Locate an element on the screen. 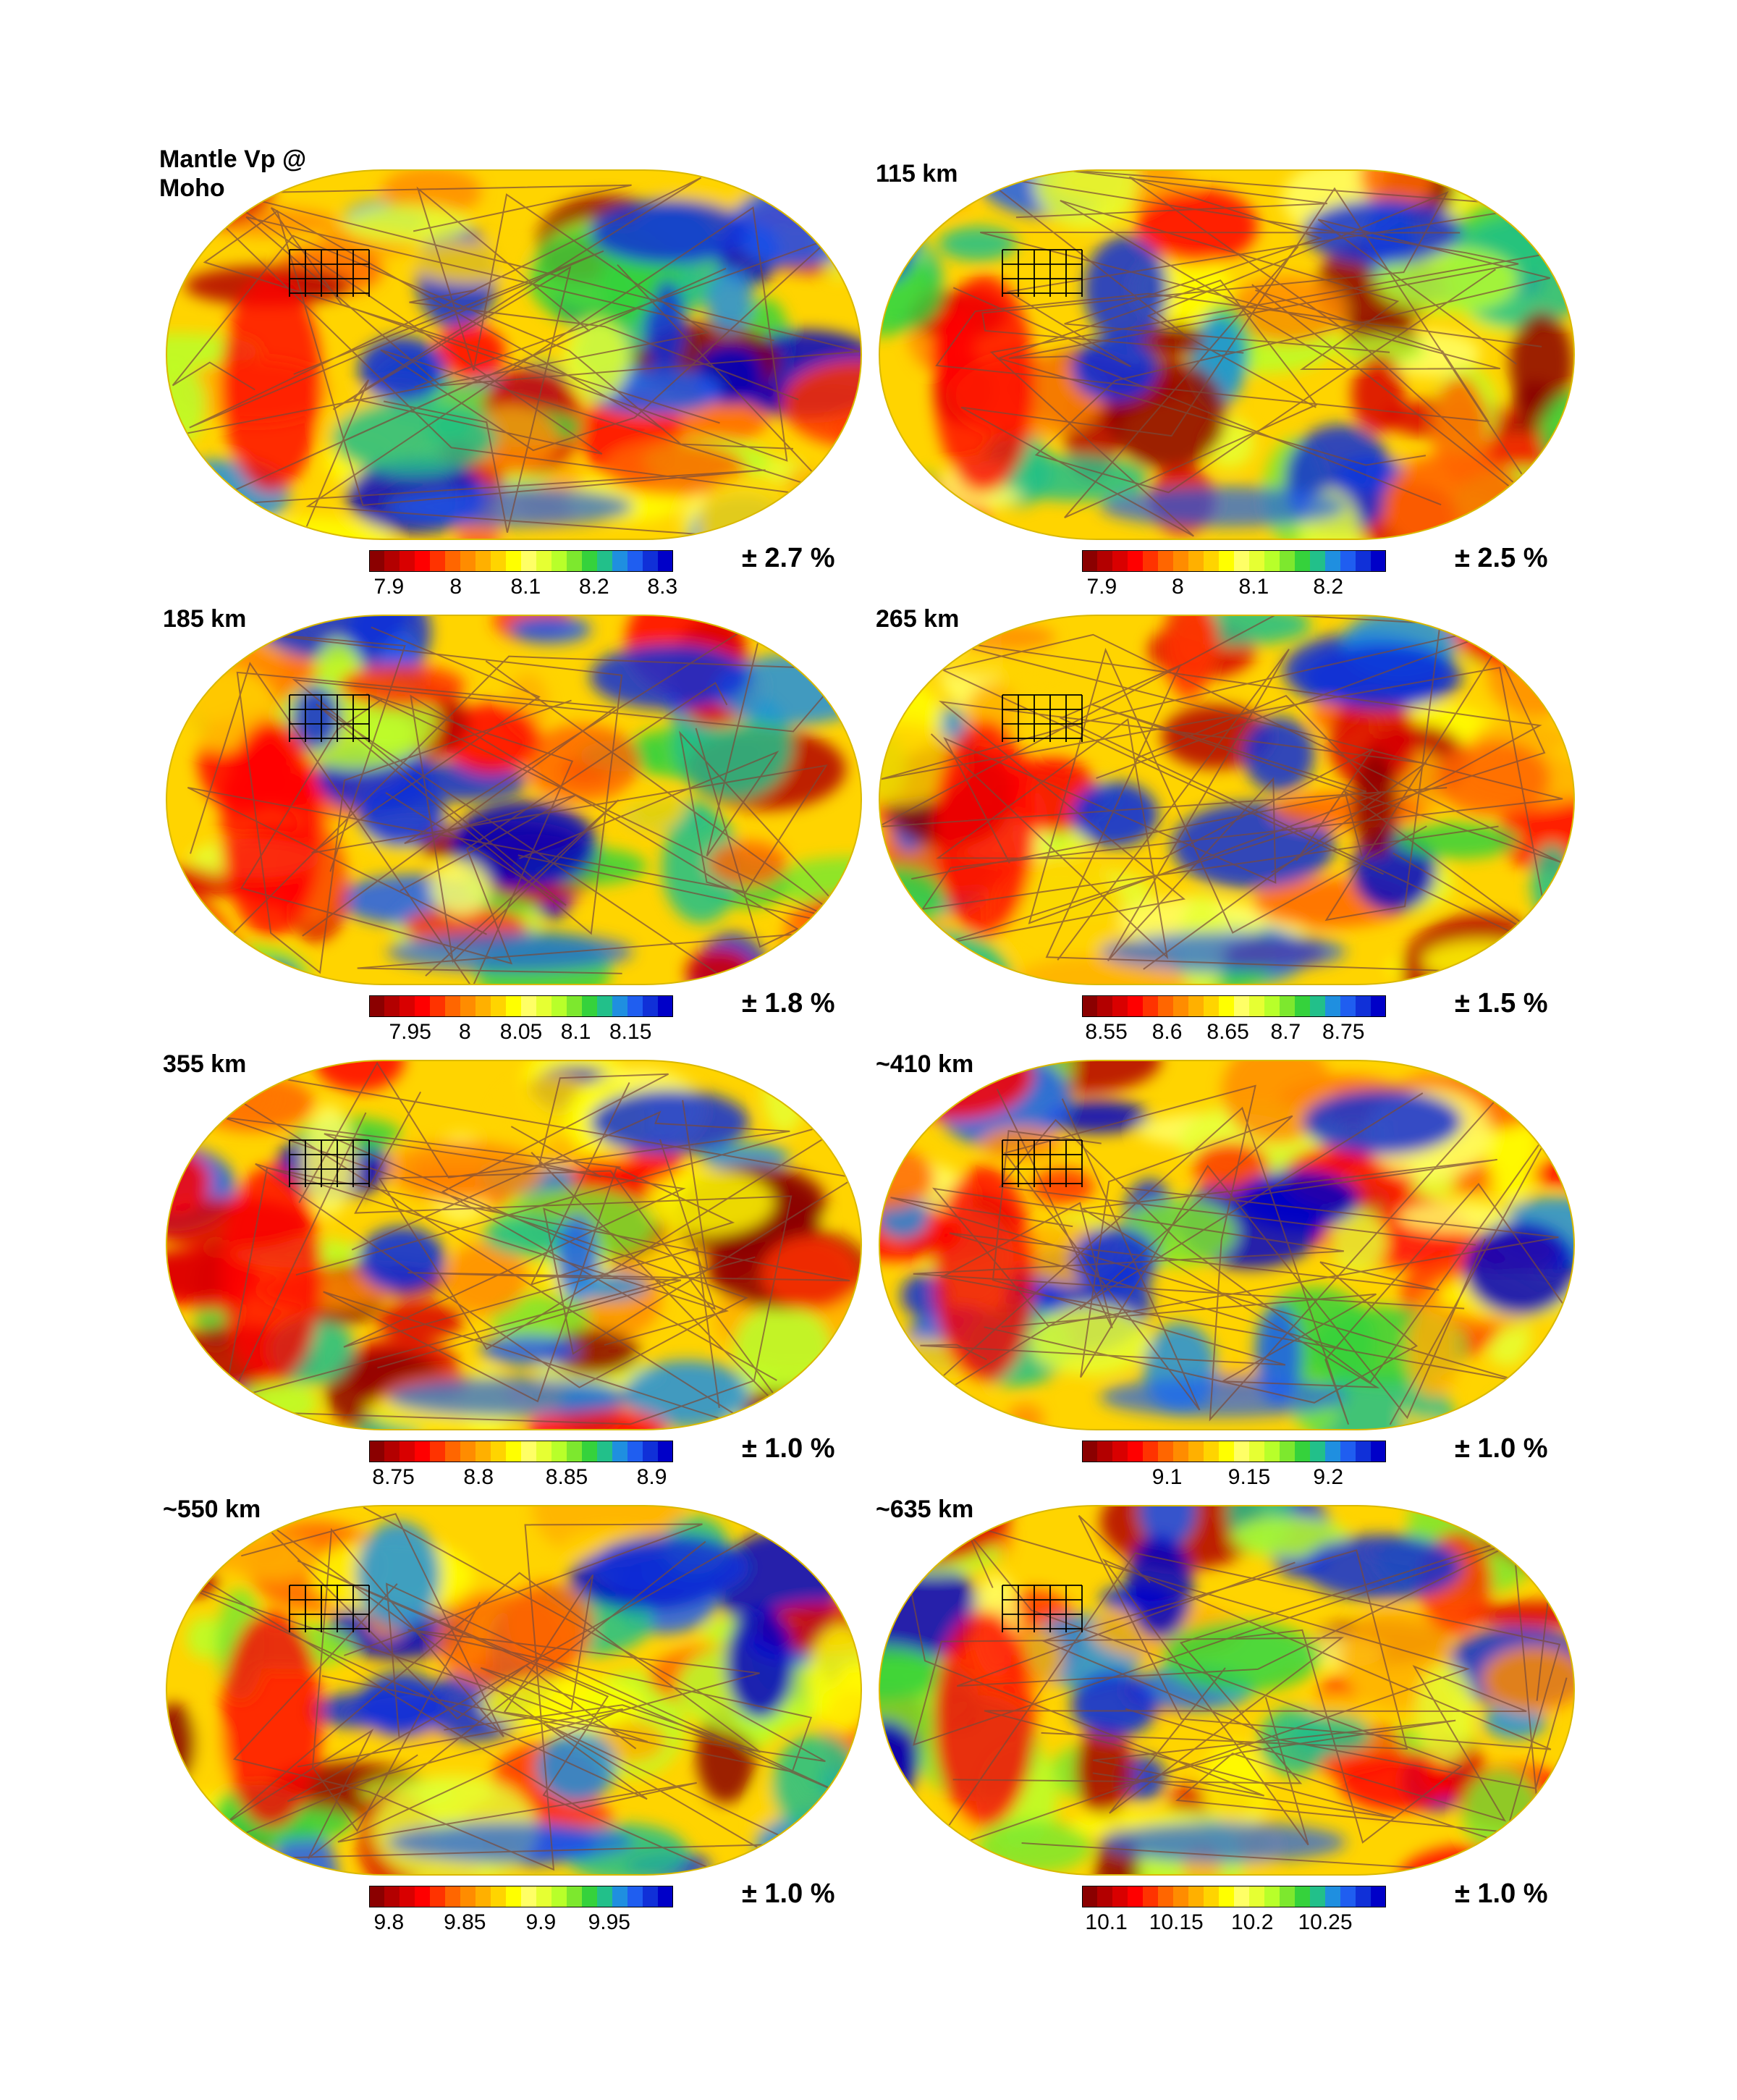  map-panel: ~635 km 10.1 10.15 10.2 10.25 ± 1.0 % is located at coordinates (1237, 1716).